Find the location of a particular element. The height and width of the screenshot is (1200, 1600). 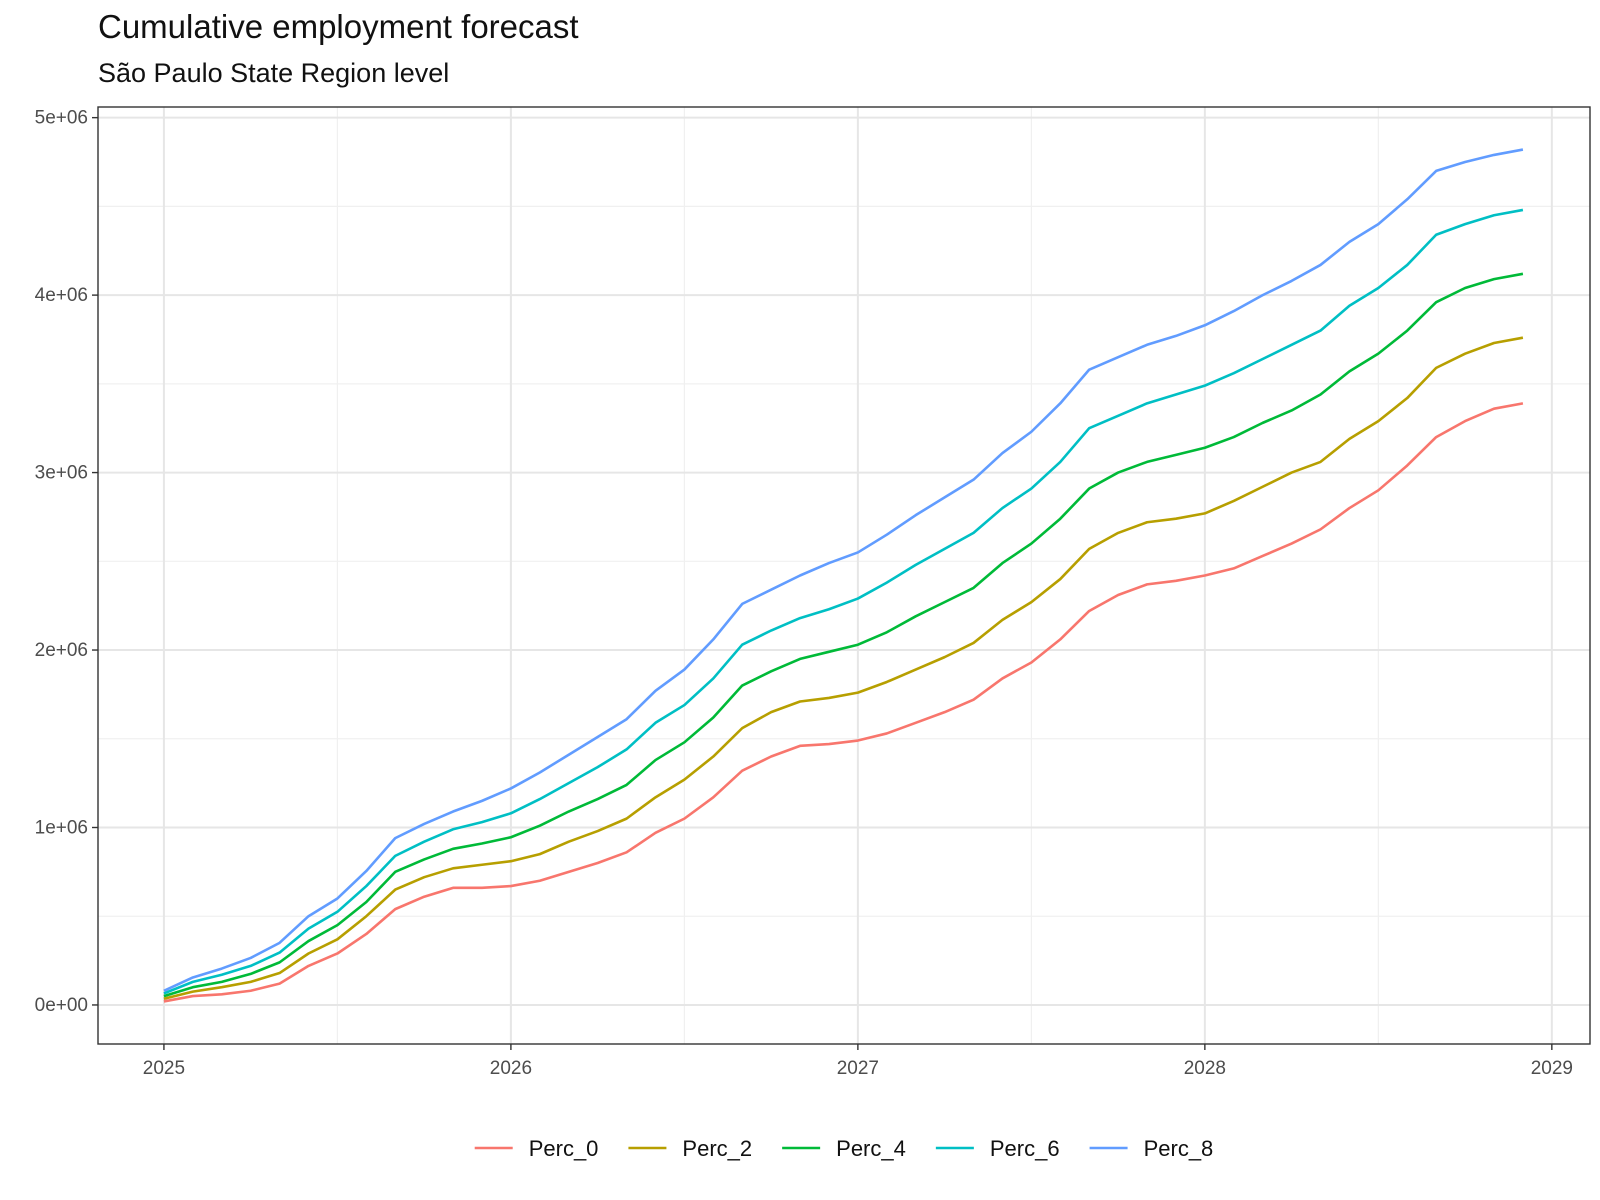

y-tick-label: 4e+06 is located at coordinates (61, 295).